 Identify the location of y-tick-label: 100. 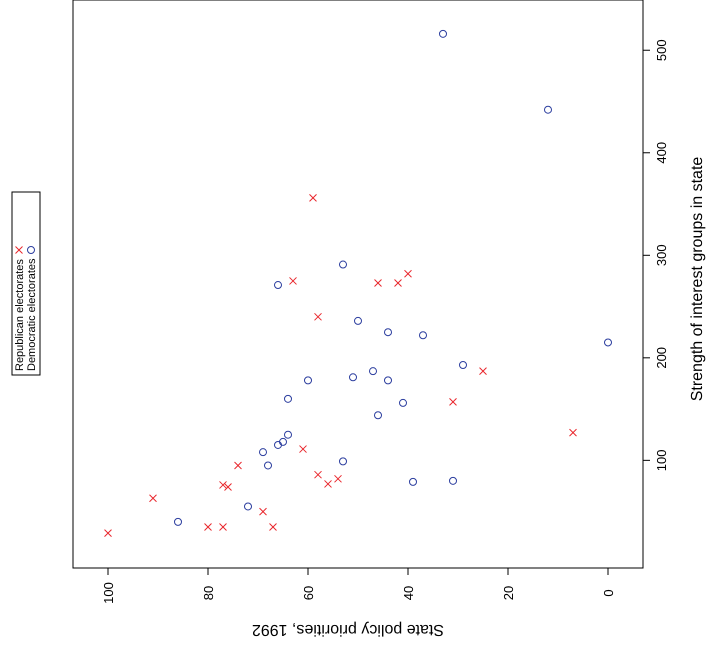
(661, 460).